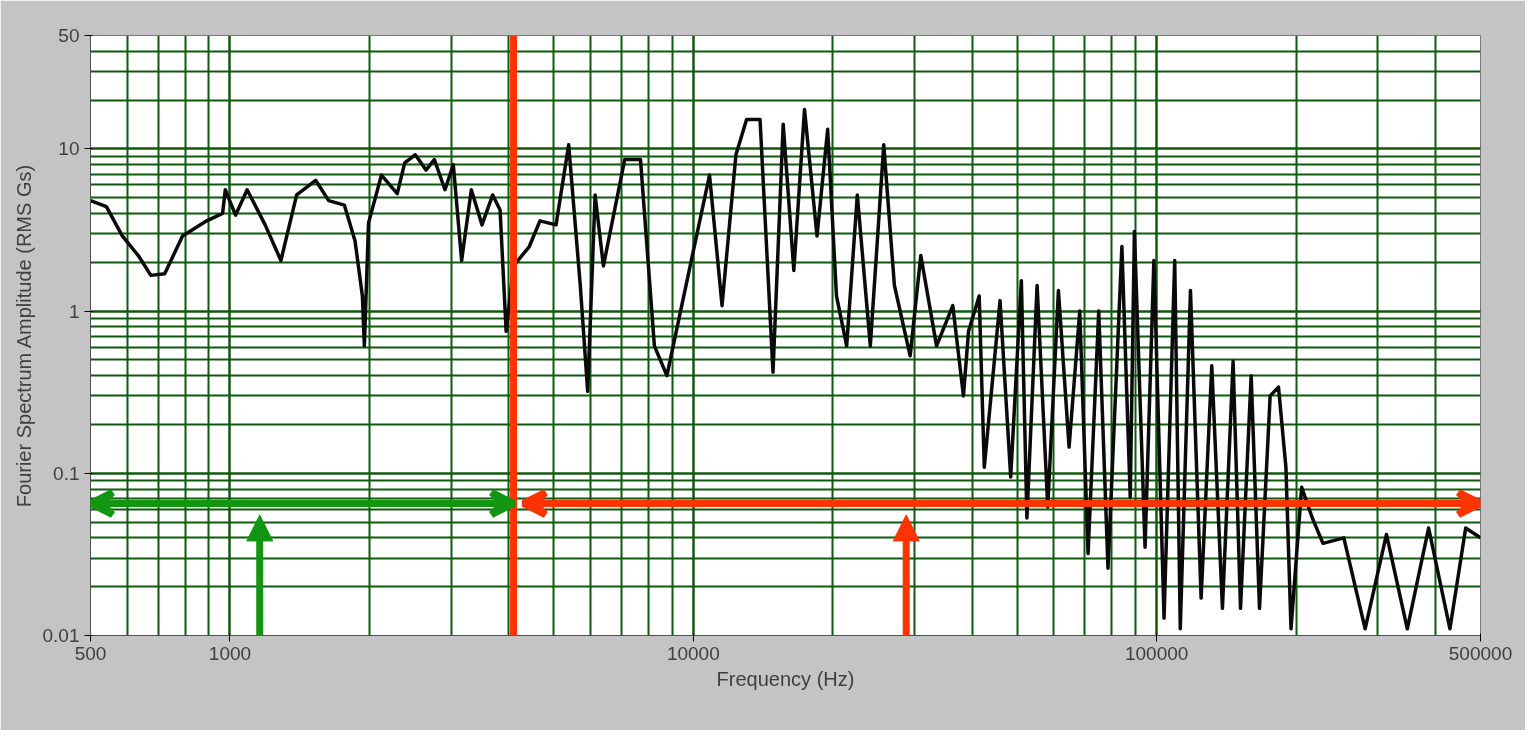  I want to click on x-axis-title: Frequency (Hz), so click(785, 678).